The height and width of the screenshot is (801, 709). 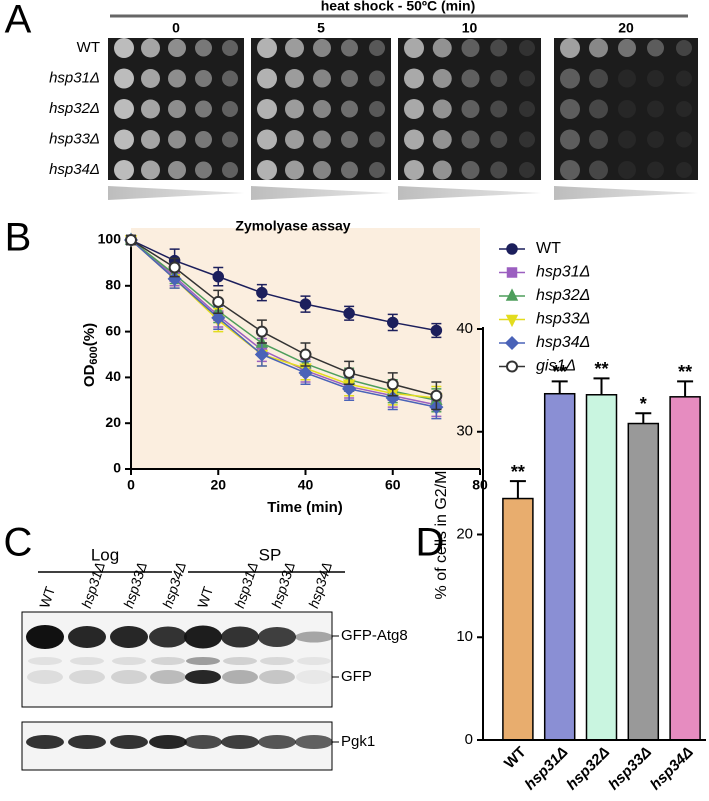 What do you see at coordinates (218, 485) in the screenshot?
I see `x-tick-label: 20` at bounding box center [218, 485].